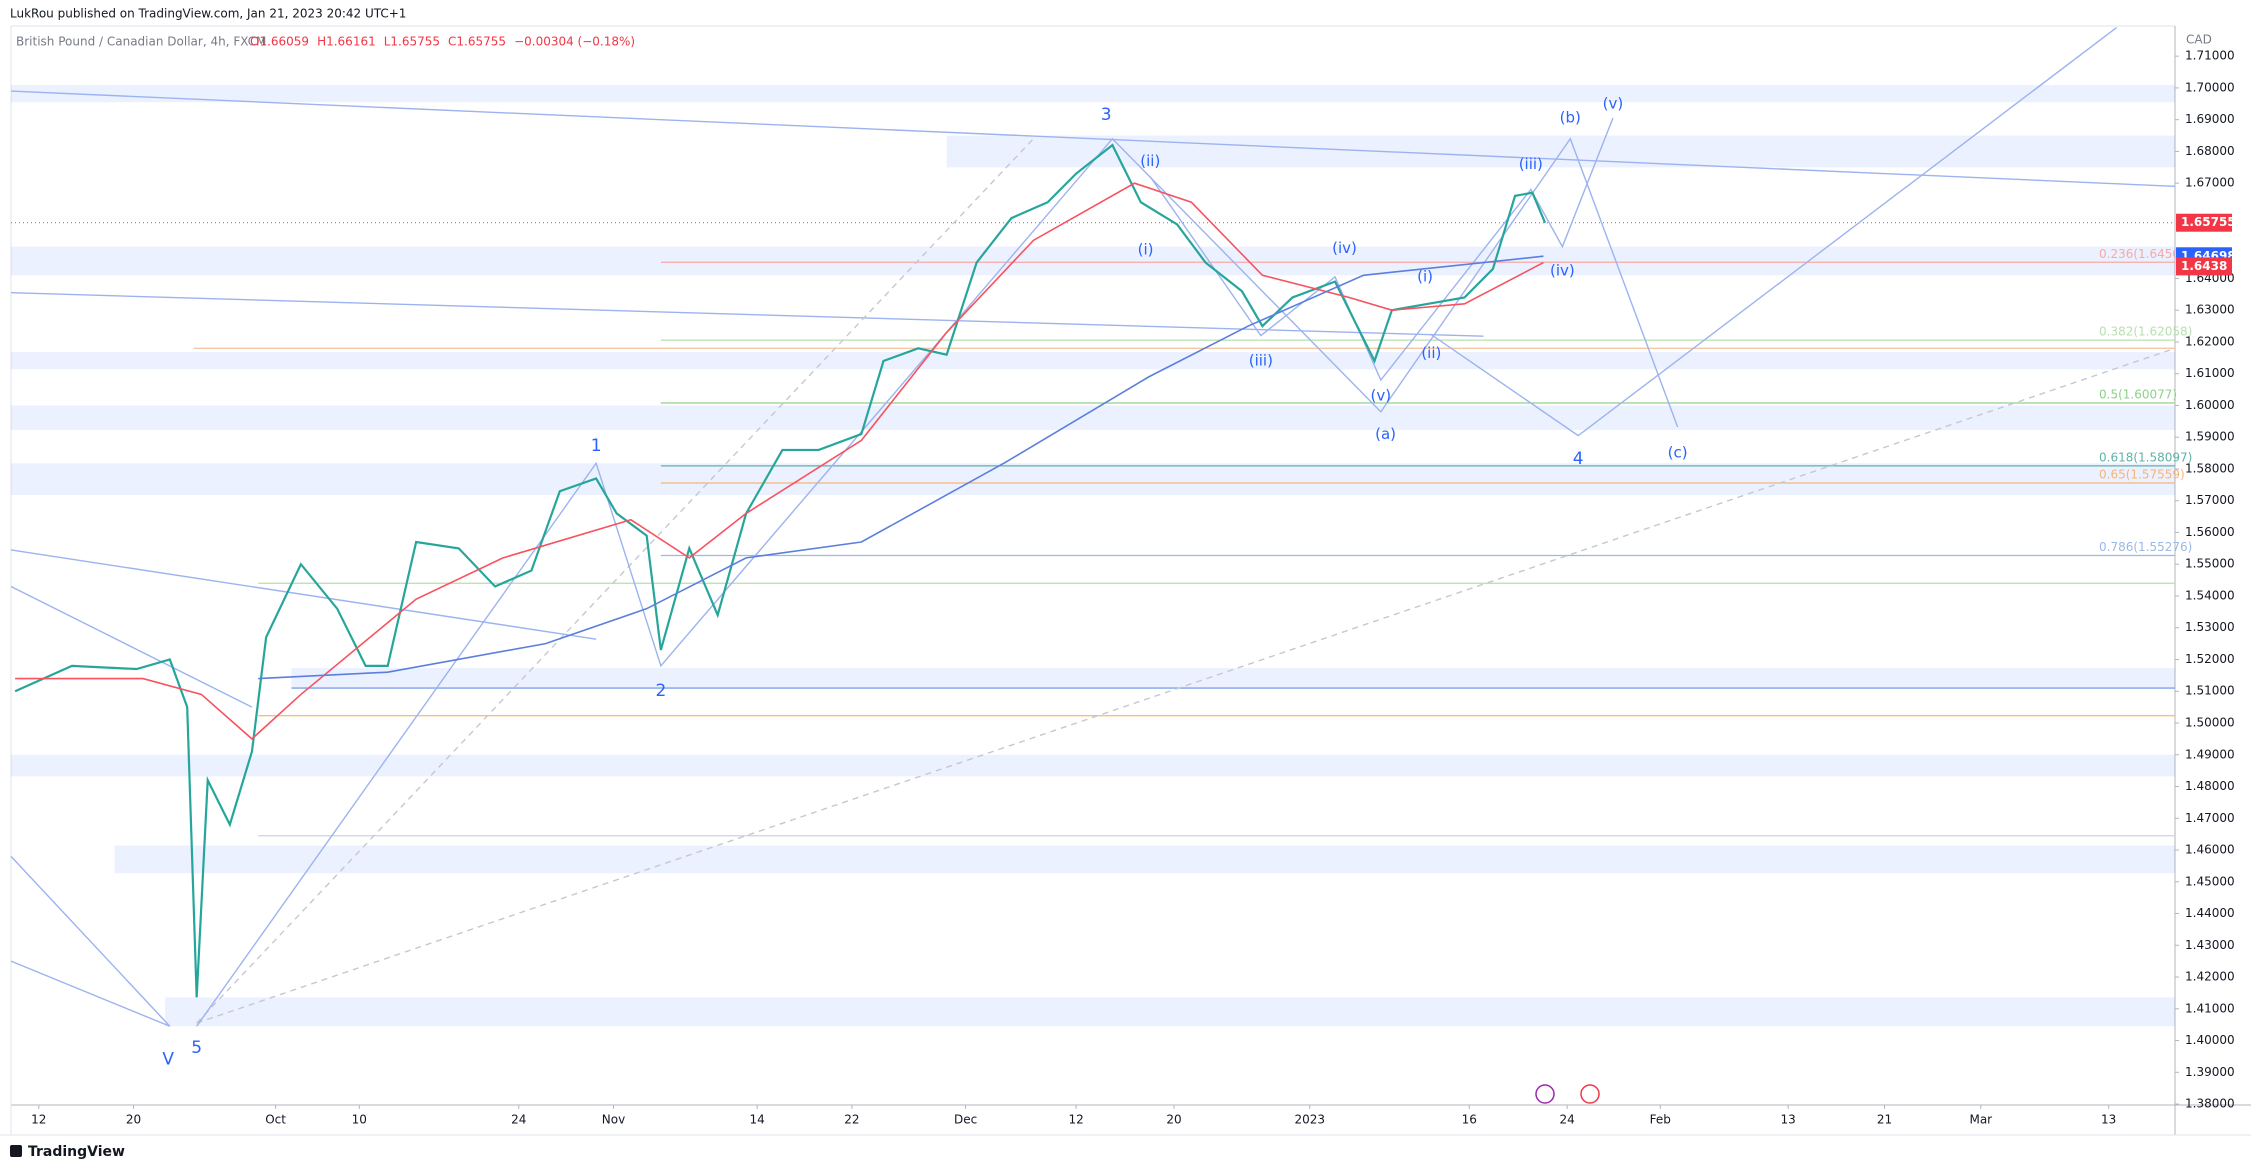  I want to click on y-tick-label: 1.59000, so click(2210, 437).